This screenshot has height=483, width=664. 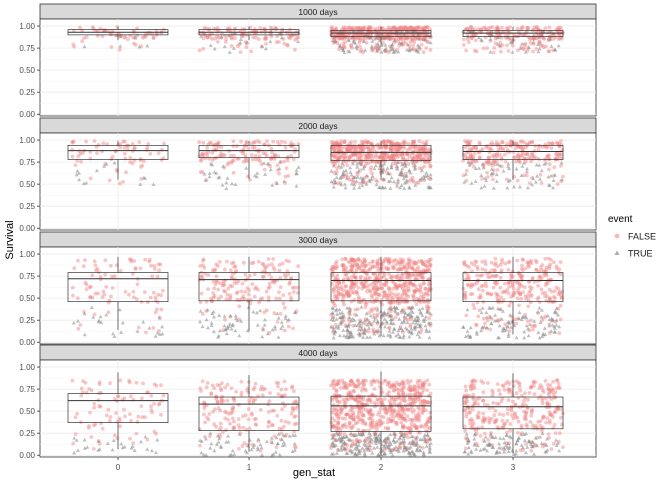 I want to click on box, so click(x=118, y=152).